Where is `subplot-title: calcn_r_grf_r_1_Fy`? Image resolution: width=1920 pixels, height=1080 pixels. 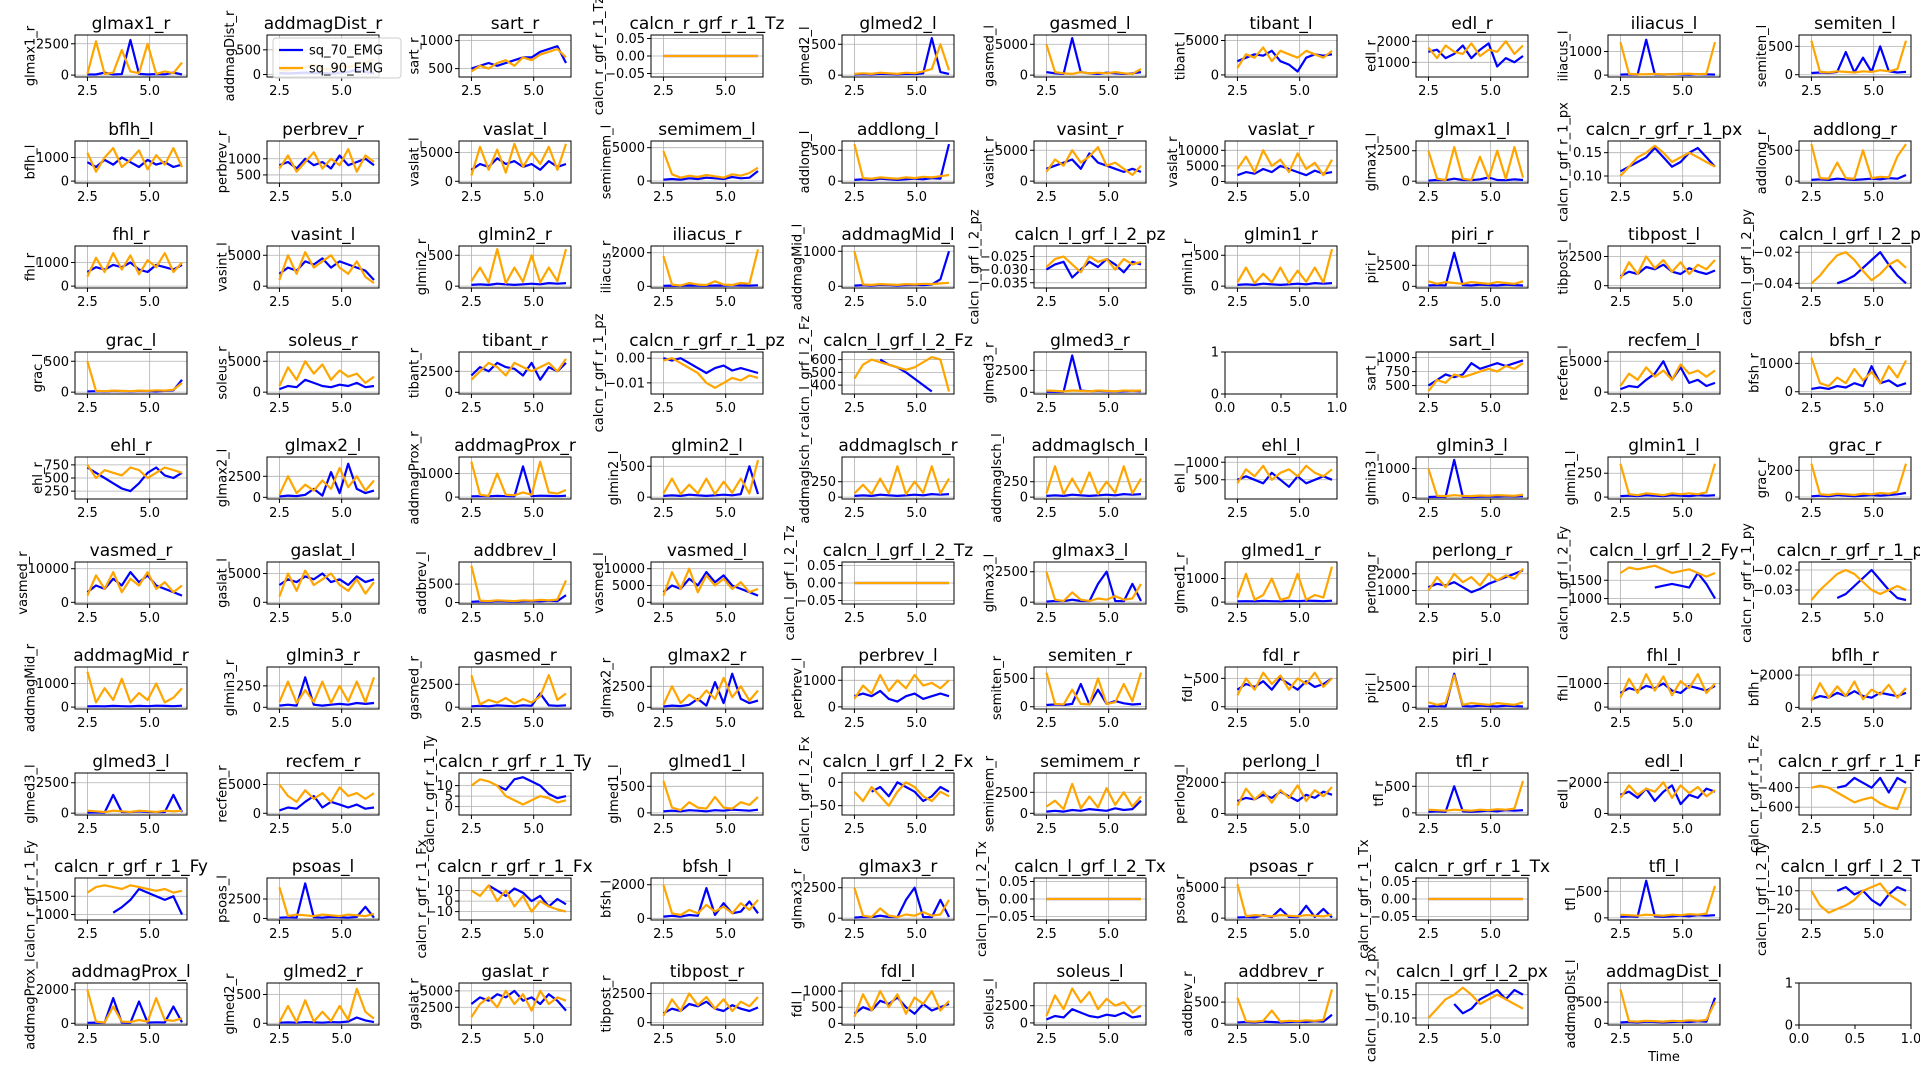 subplot-title: calcn_r_grf_r_1_Fy is located at coordinates (131, 867).